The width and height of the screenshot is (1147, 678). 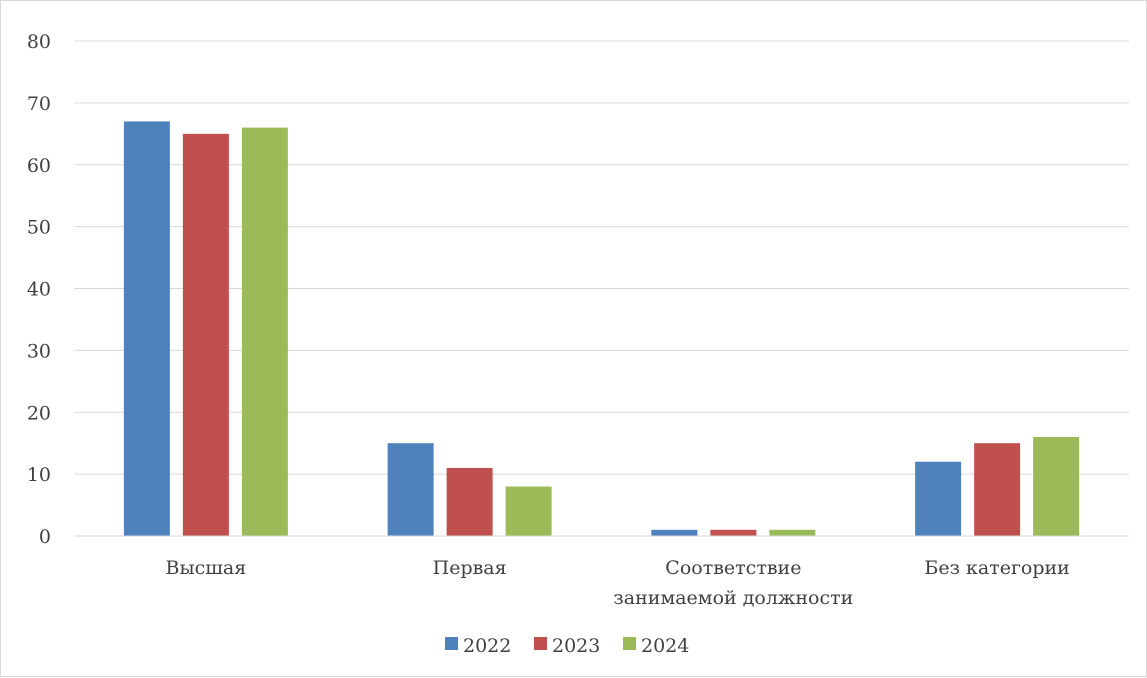 I want to click on legend-label: 2022, so click(x=487, y=646).